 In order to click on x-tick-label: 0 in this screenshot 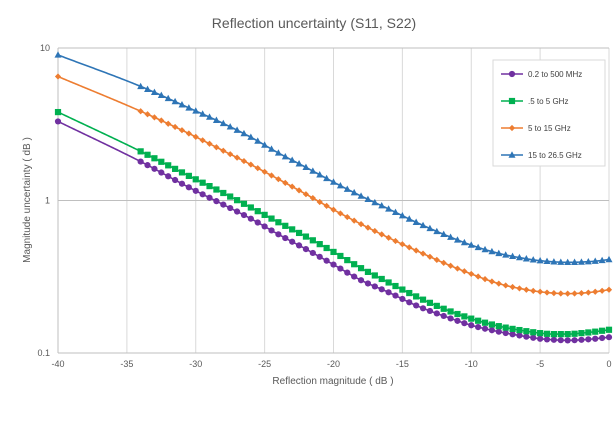, I will do `click(608, 364)`.